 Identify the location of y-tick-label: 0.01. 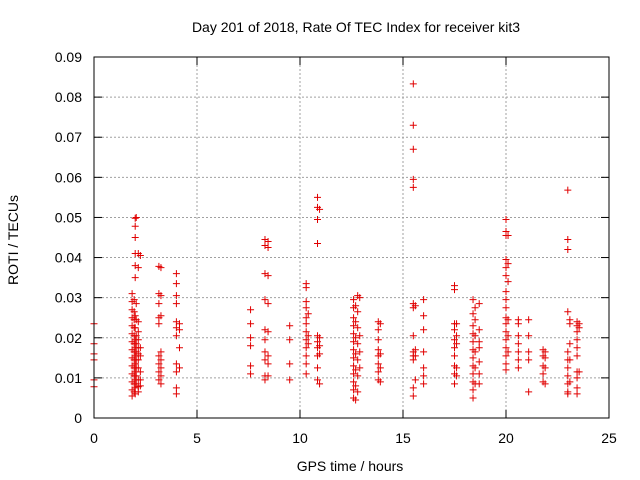
(68, 378).